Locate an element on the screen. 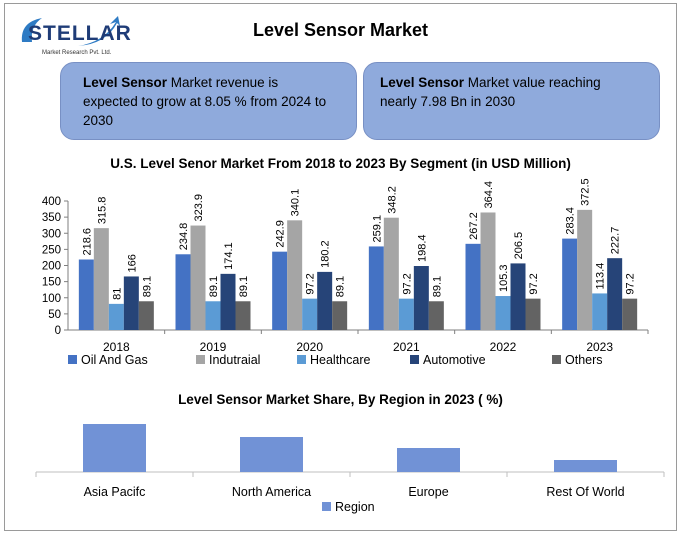 This screenshot has width=681, height=536. data-label: 259.1 is located at coordinates (377, 229).